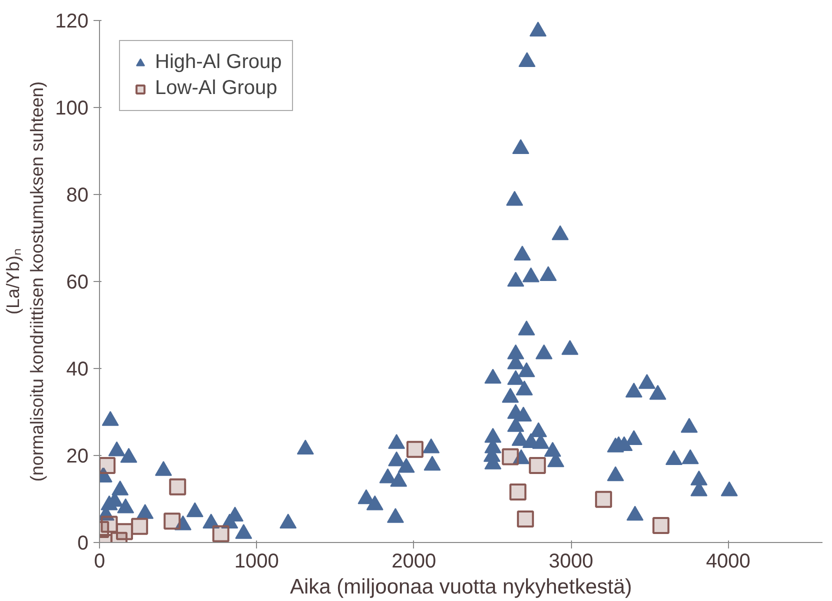  What do you see at coordinates (82, 543) in the screenshot?
I see `y-tick-label: 0` at bounding box center [82, 543].